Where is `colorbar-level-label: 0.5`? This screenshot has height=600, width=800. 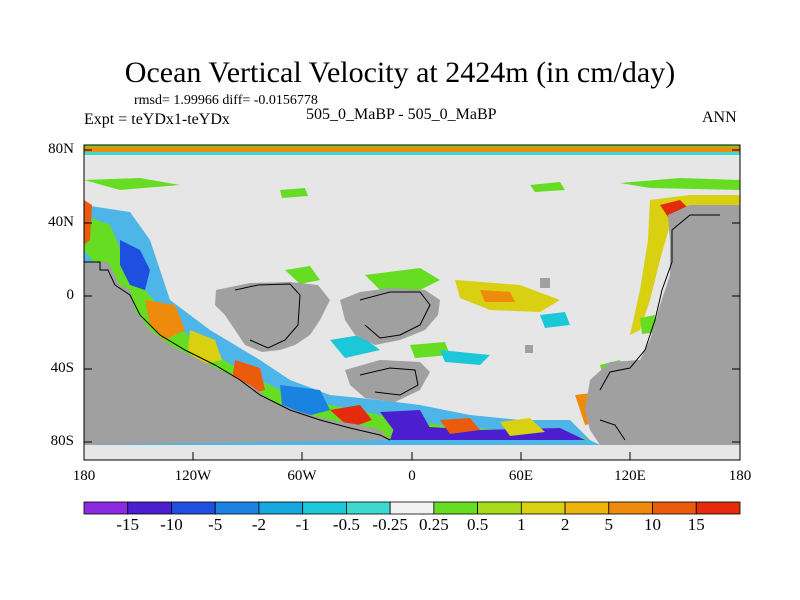
colorbar-level-label: 0.5 is located at coordinates (477, 524).